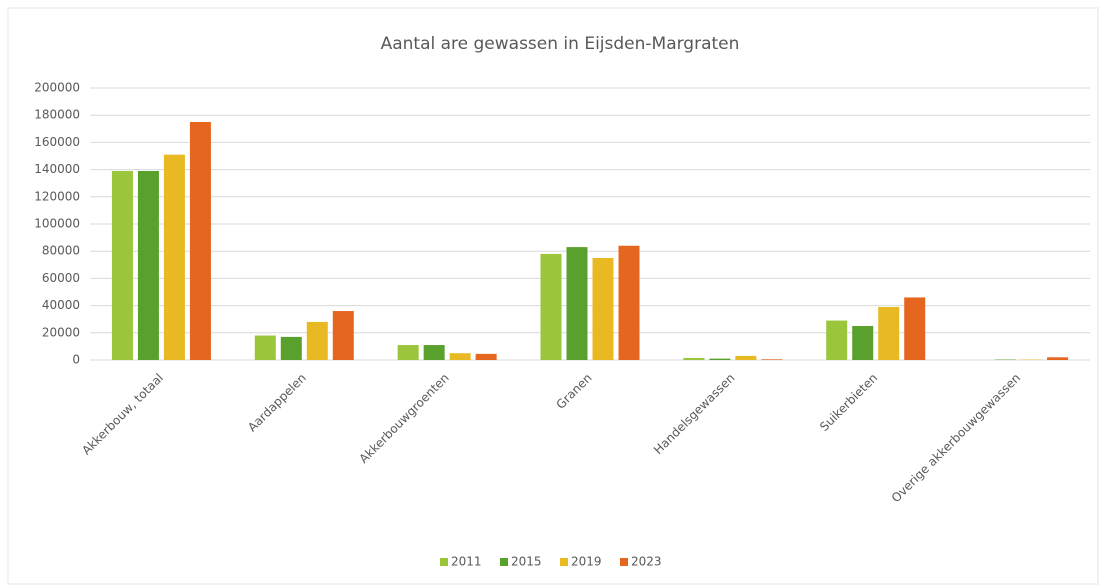 The width and height of the screenshot is (1106, 587). Describe the element at coordinates (61, 278) in the screenshot. I see `y-tick-label: 60000` at that location.